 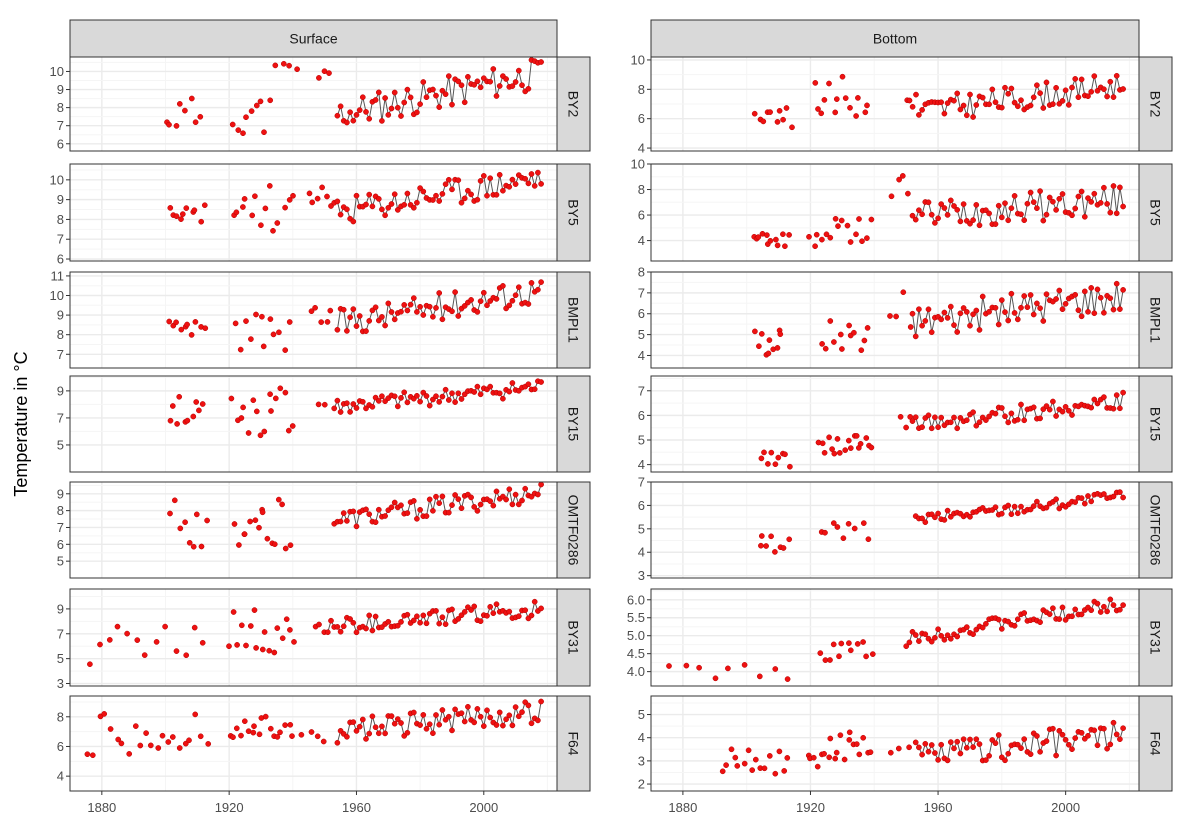 I want to click on column-strip-label: Bottom, so click(x=895, y=39).